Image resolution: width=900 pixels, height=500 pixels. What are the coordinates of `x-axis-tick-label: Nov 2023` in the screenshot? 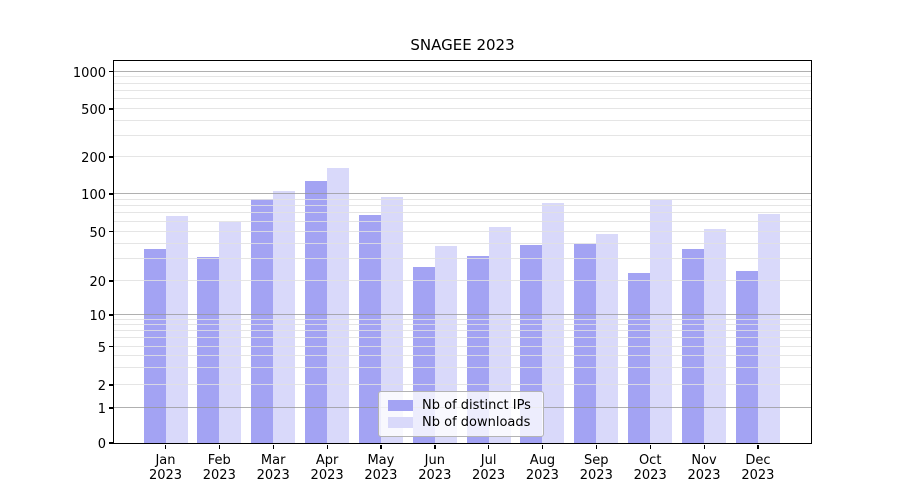 It's located at (704, 468).